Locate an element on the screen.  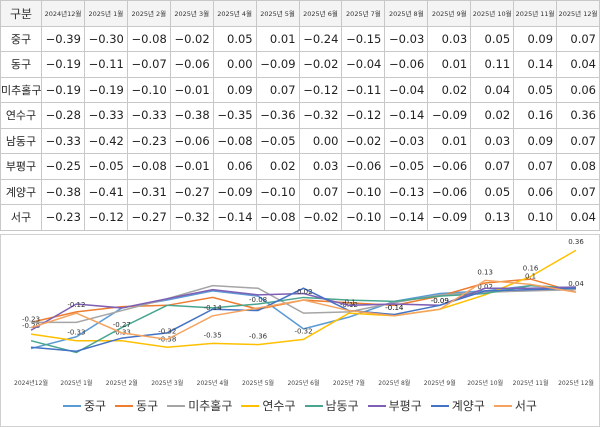
cell: 0.11 is located at coordinates (492, 64).